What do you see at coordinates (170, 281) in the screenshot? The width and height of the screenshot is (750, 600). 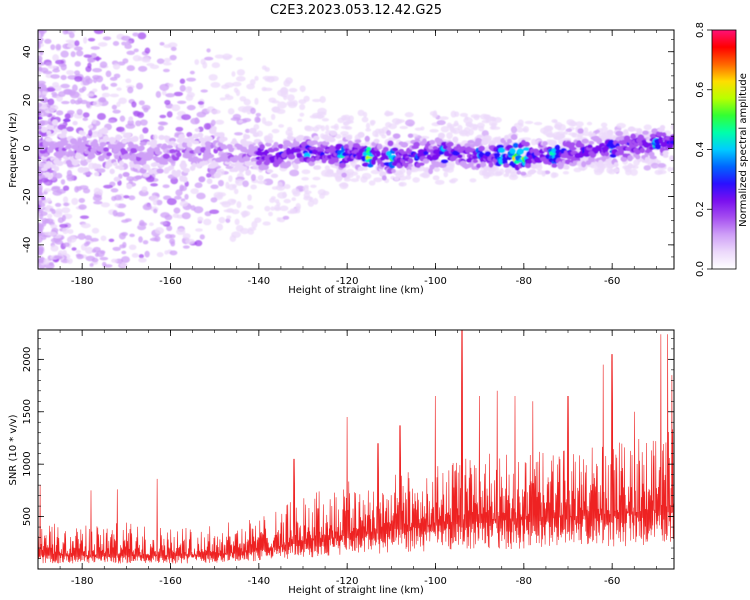 I see `x-tick-label: -160` at bounding box center [170, 281].